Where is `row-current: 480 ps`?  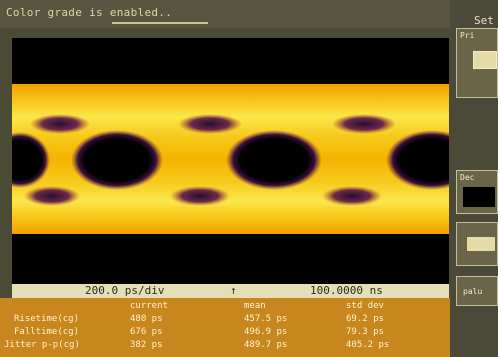
row-current: 480 ps is located at coordinates (146, 319).